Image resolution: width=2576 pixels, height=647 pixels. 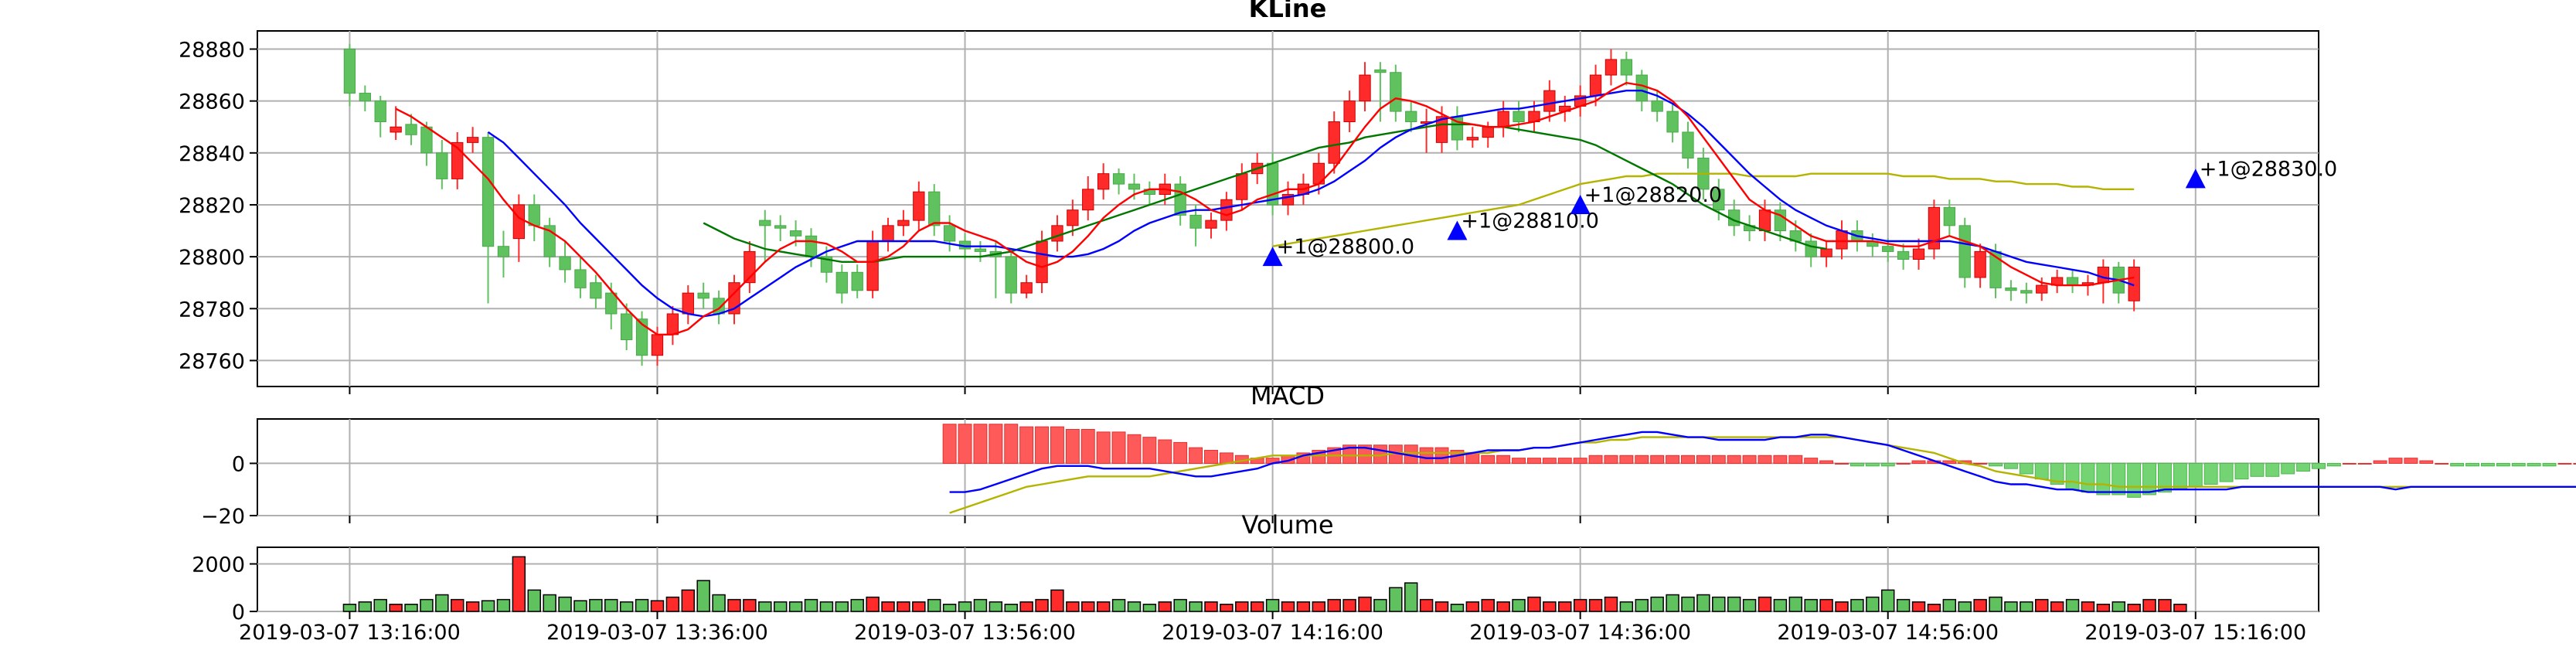 I want to click on kline-y-tick-label: 28880, so click(x=212, y=51).